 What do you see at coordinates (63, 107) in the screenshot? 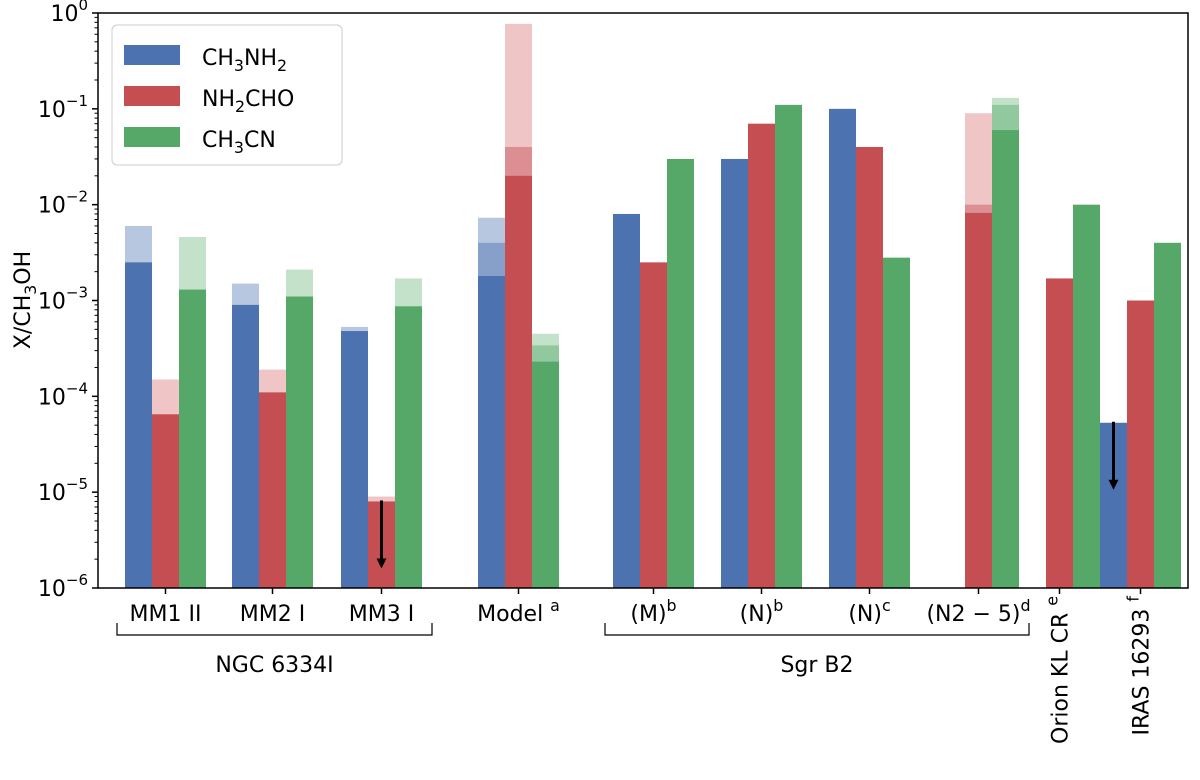
I see `y-tick-label: 10⁻¹` at bounding box center [63, 107].